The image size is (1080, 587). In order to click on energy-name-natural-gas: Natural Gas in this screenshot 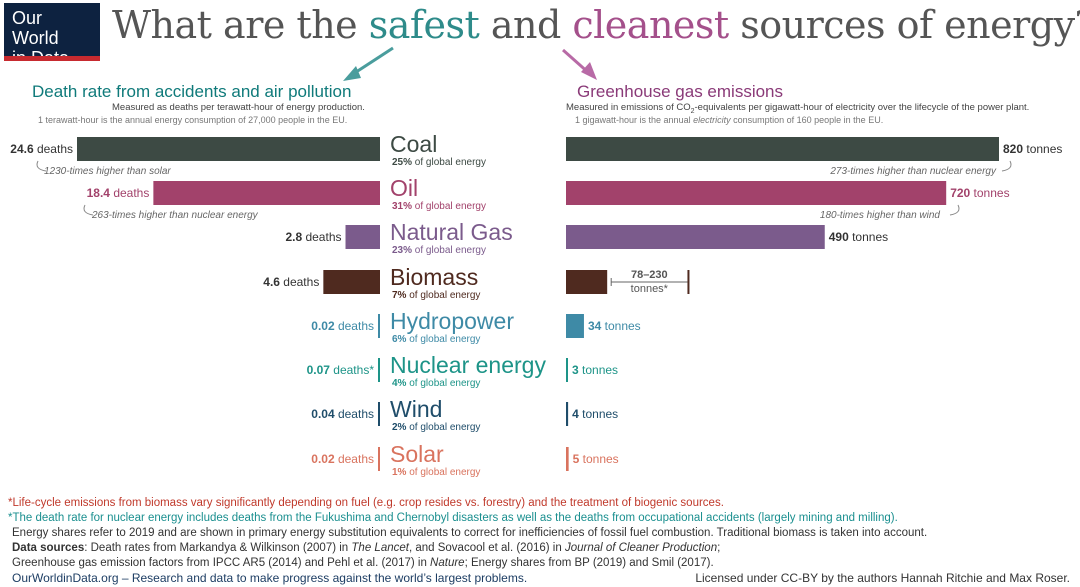, I will do `click(451, 232)`.